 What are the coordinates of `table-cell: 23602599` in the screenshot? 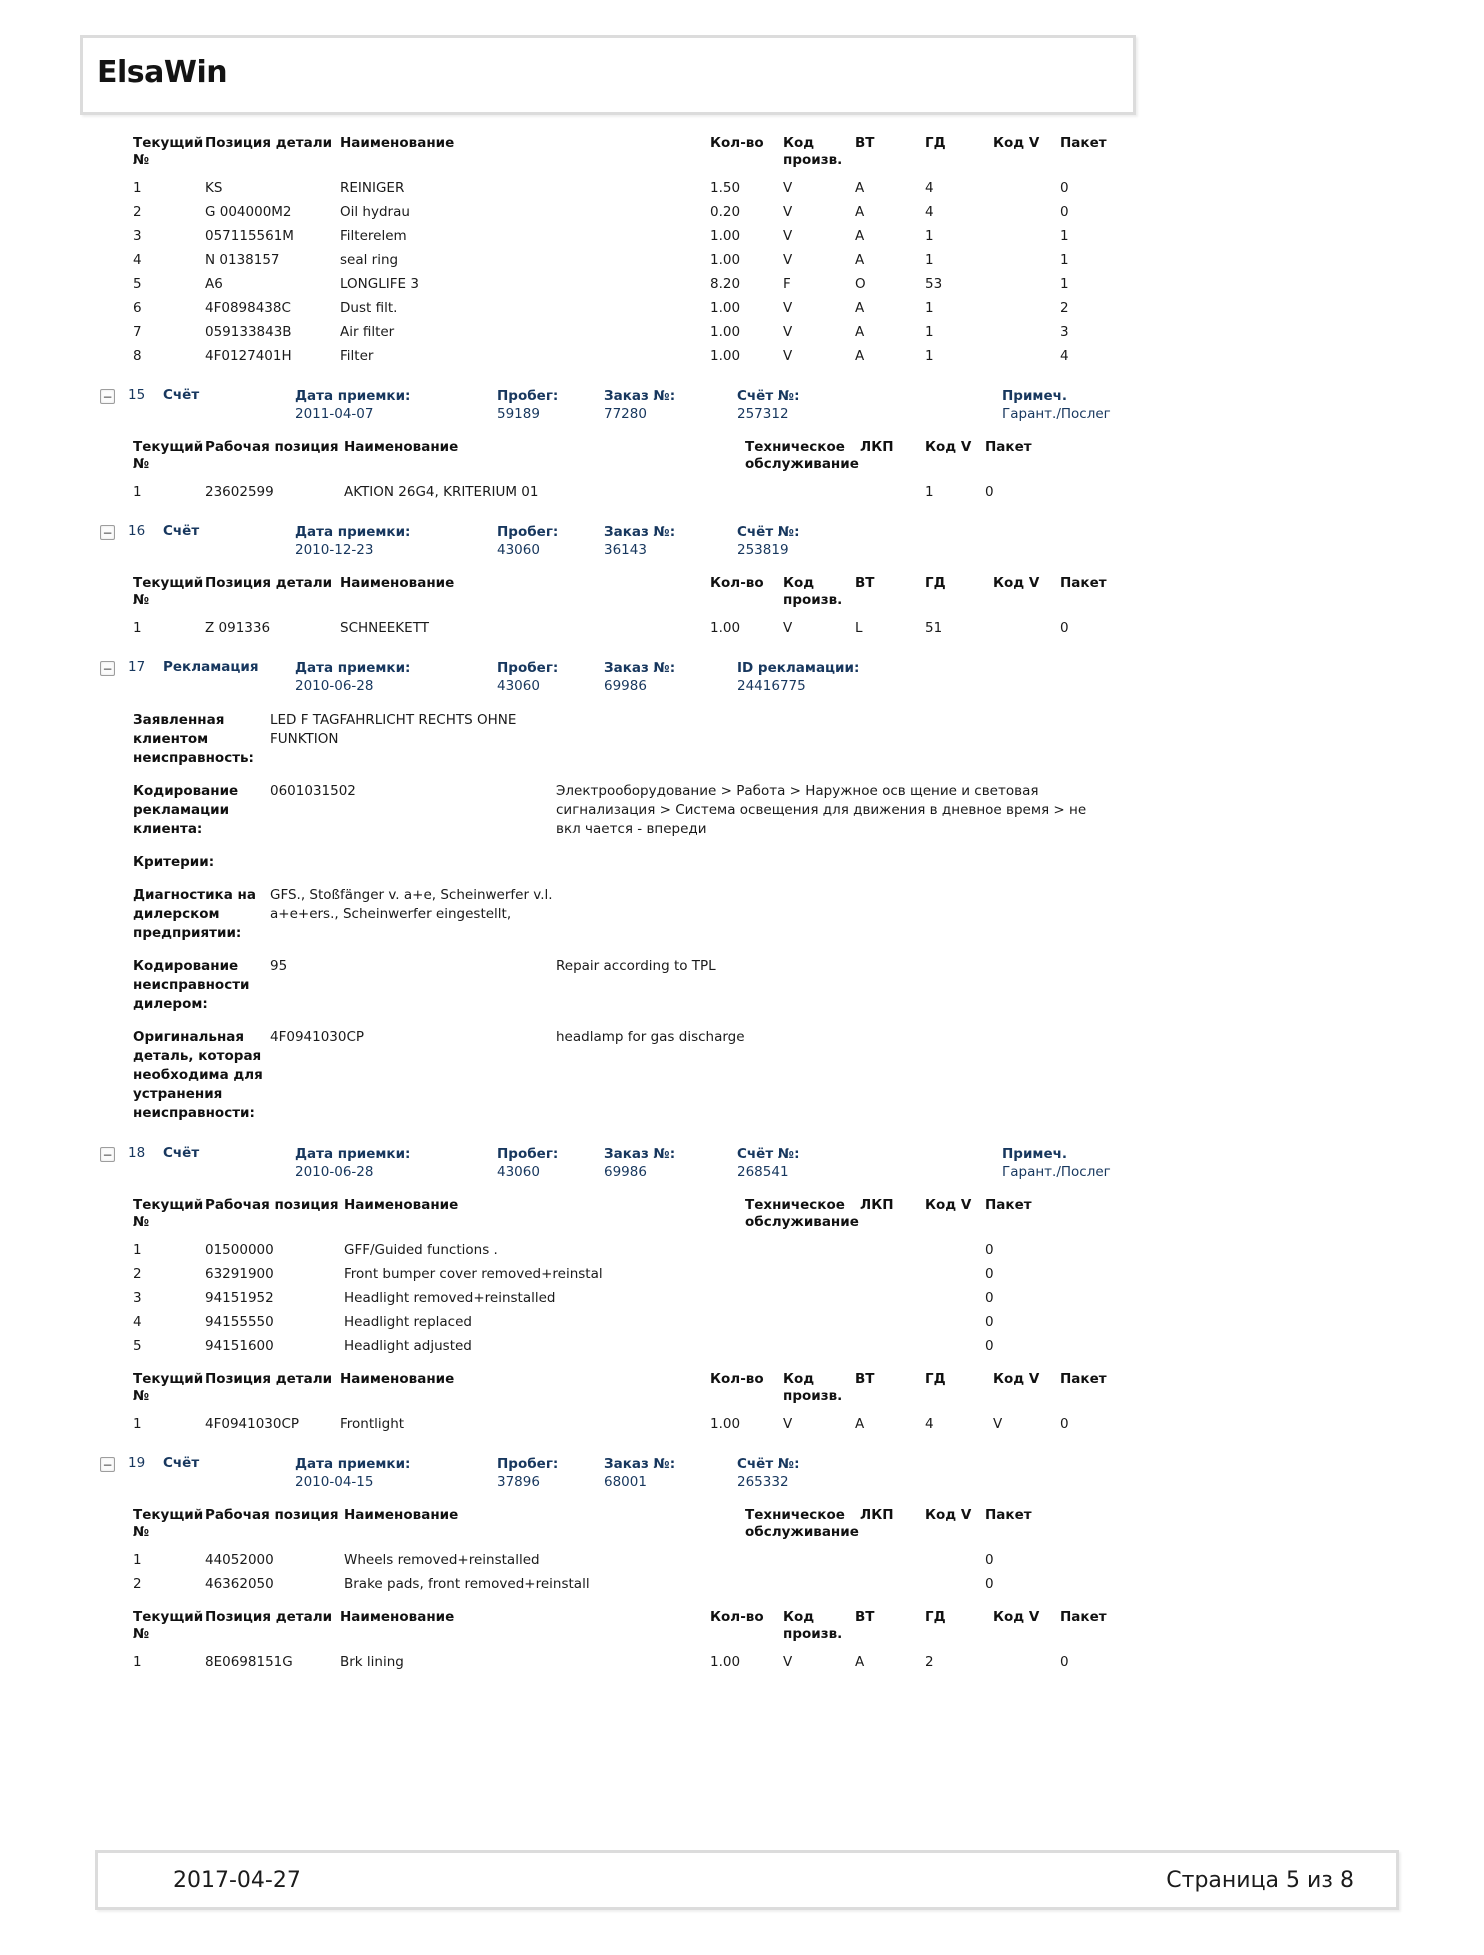 It's located at (239, 492).